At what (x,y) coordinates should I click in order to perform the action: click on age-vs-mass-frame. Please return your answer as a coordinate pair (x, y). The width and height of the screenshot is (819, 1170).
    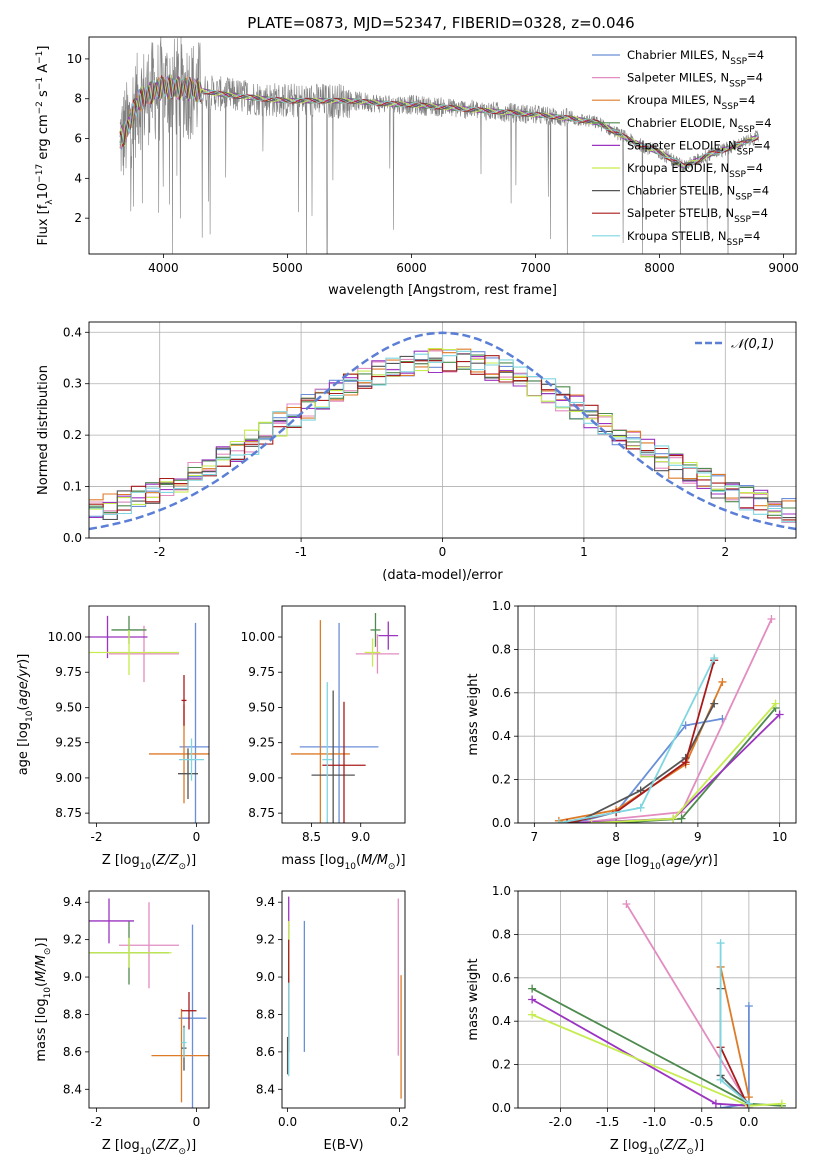
    Looking at the image, I should click on (343, 714).